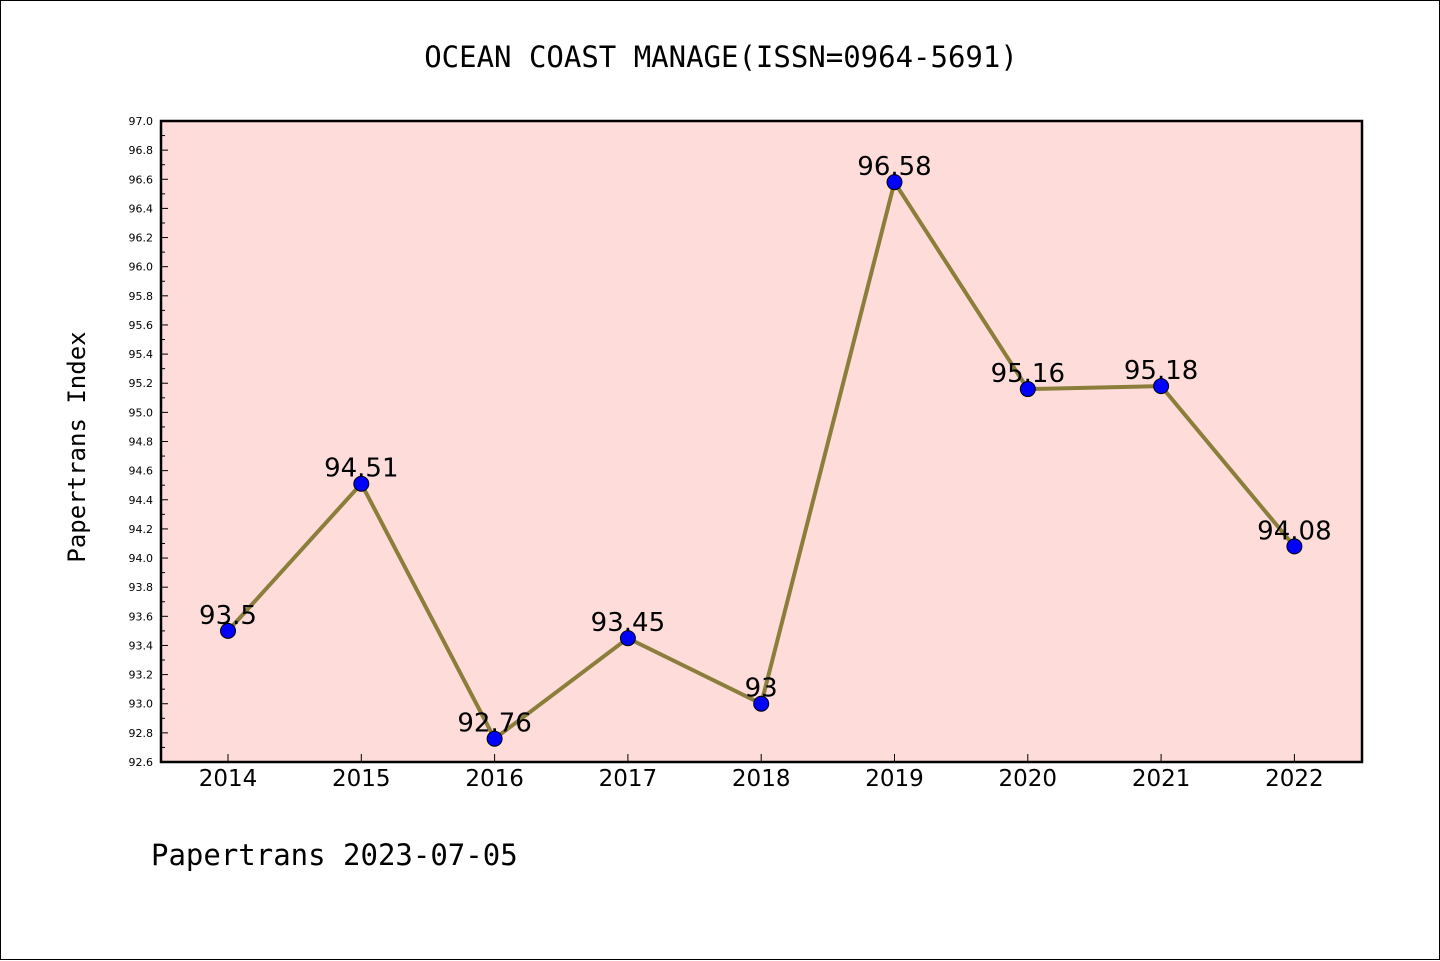 Image resolution: width=1440 pixels, height=961 pixels. I want to click on data-label: 95.18, so click(1161, 371).